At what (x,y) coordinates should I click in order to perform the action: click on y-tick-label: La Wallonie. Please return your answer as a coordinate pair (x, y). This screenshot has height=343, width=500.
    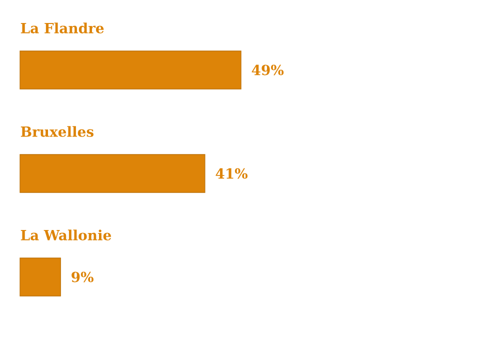
    Looking at the image, I should click on (66, 235).